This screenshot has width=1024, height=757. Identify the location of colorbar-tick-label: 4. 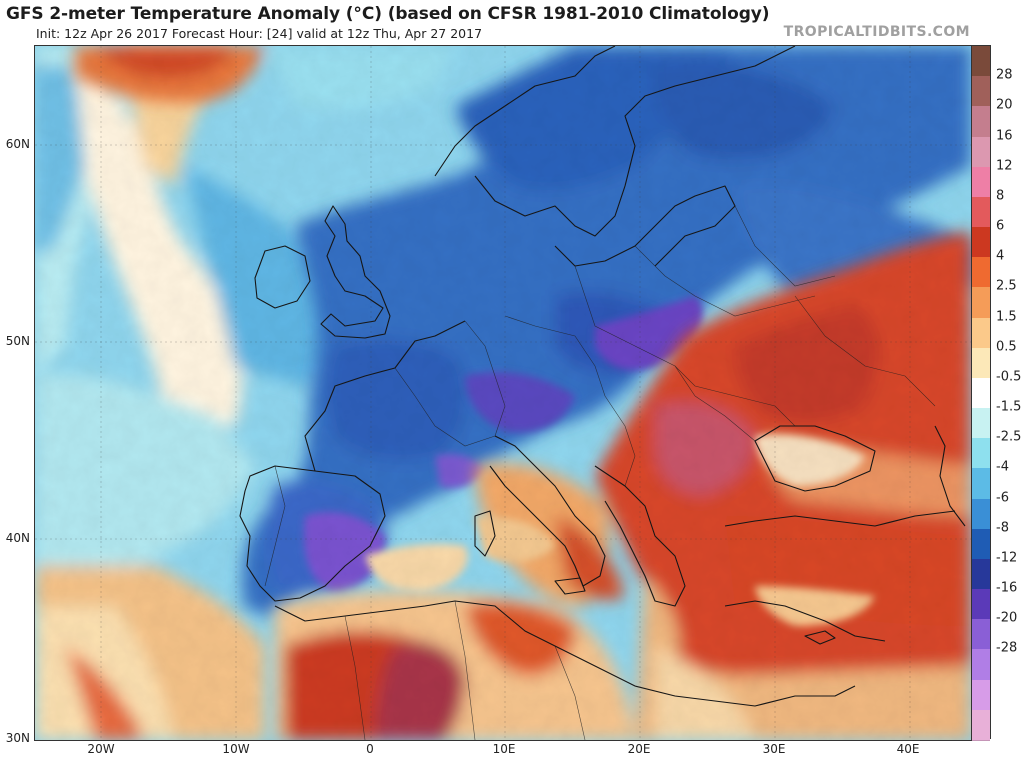
(1000, 256).